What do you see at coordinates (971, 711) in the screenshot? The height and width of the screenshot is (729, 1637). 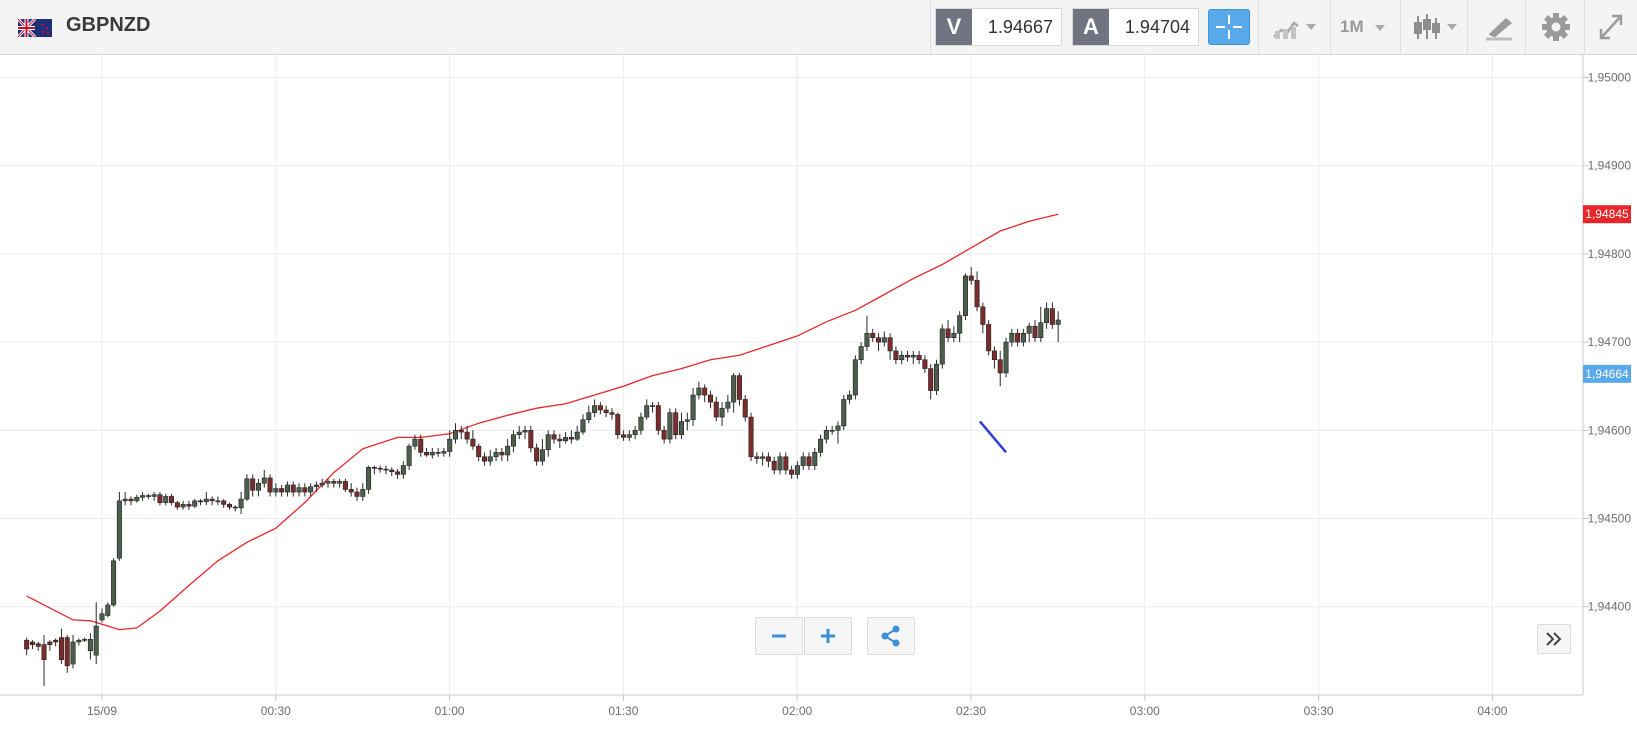 I see `time-axis-label: 02:30` at bounding box center [971, 711].